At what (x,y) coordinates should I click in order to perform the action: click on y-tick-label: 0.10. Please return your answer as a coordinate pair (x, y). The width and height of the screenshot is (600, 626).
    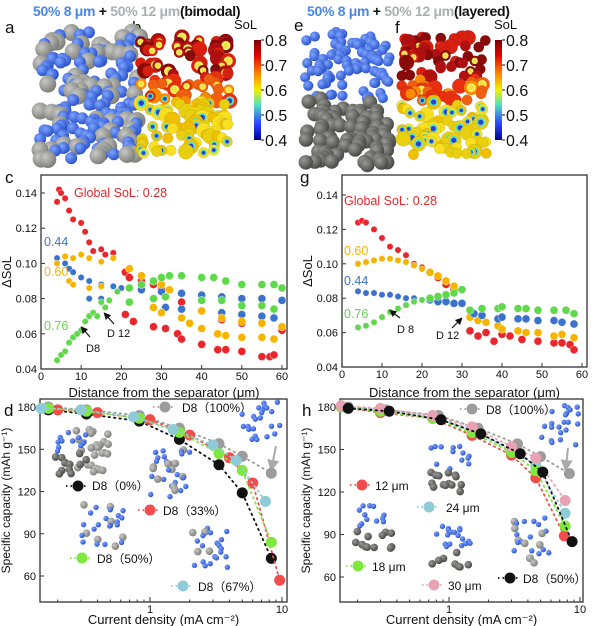
    Looking at the image, I should click on (327, 265).